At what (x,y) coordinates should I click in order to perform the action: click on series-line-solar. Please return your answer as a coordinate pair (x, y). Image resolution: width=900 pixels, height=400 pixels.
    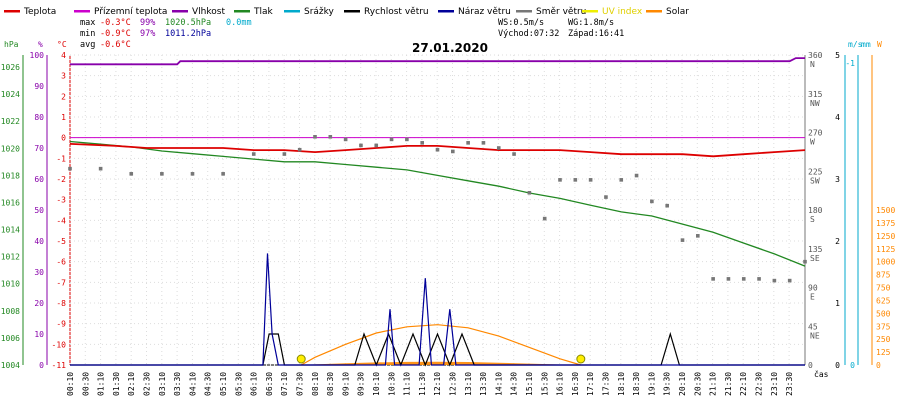
    Looking at the image, I should click on (440, 345).